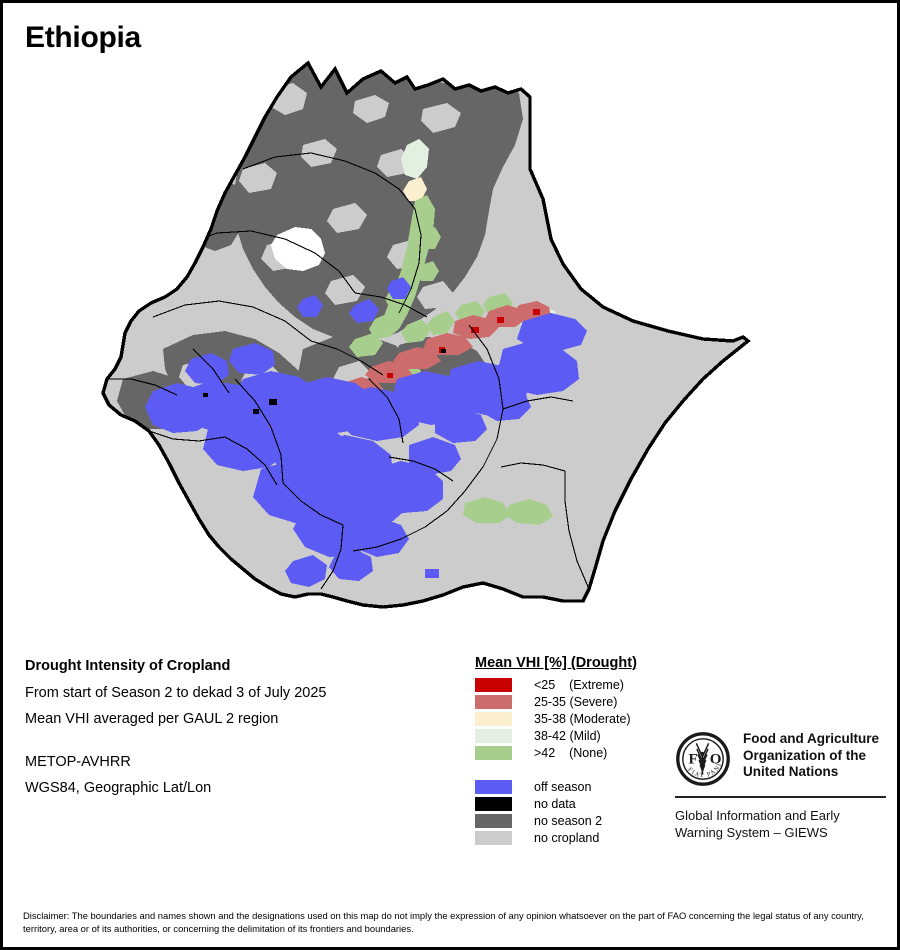  What do you see at coordinates (576, 702) in the screenshot?
I see `legend-label-severe: 25-35 (Severe)` at bounding box center [576, 702].